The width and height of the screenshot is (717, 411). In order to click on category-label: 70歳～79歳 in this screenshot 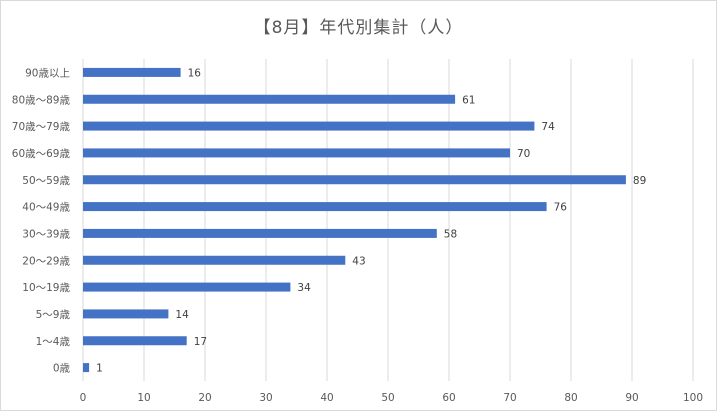, I will do `click(41, 127)`.